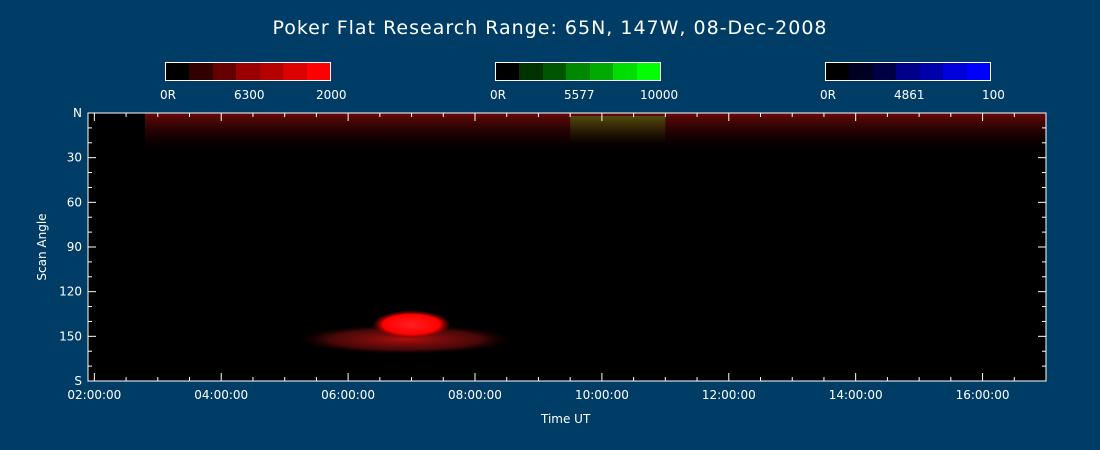  Describe the element at coordinates (602, 395) in the screenshot. I see `x-tick-label: 10:00:00` at that location.